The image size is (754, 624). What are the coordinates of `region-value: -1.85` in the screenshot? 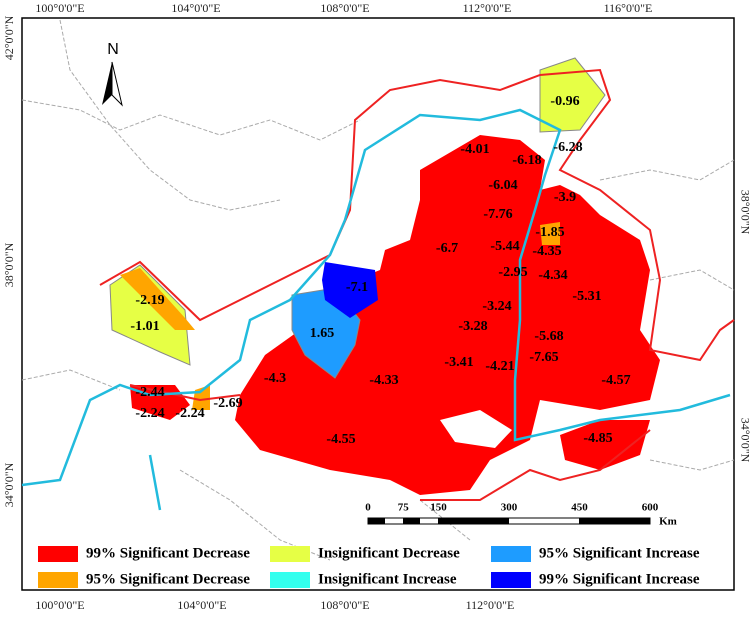 It's located at (549, 232).